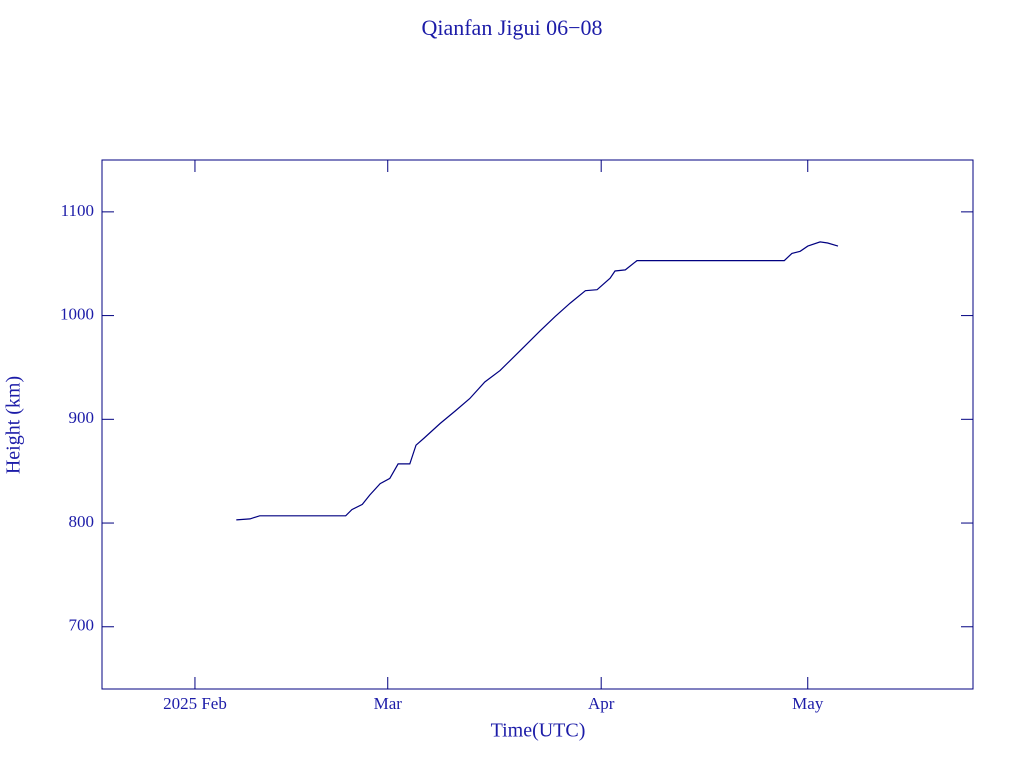  I want to click on y-tick-label: 700, so click(82, 625).